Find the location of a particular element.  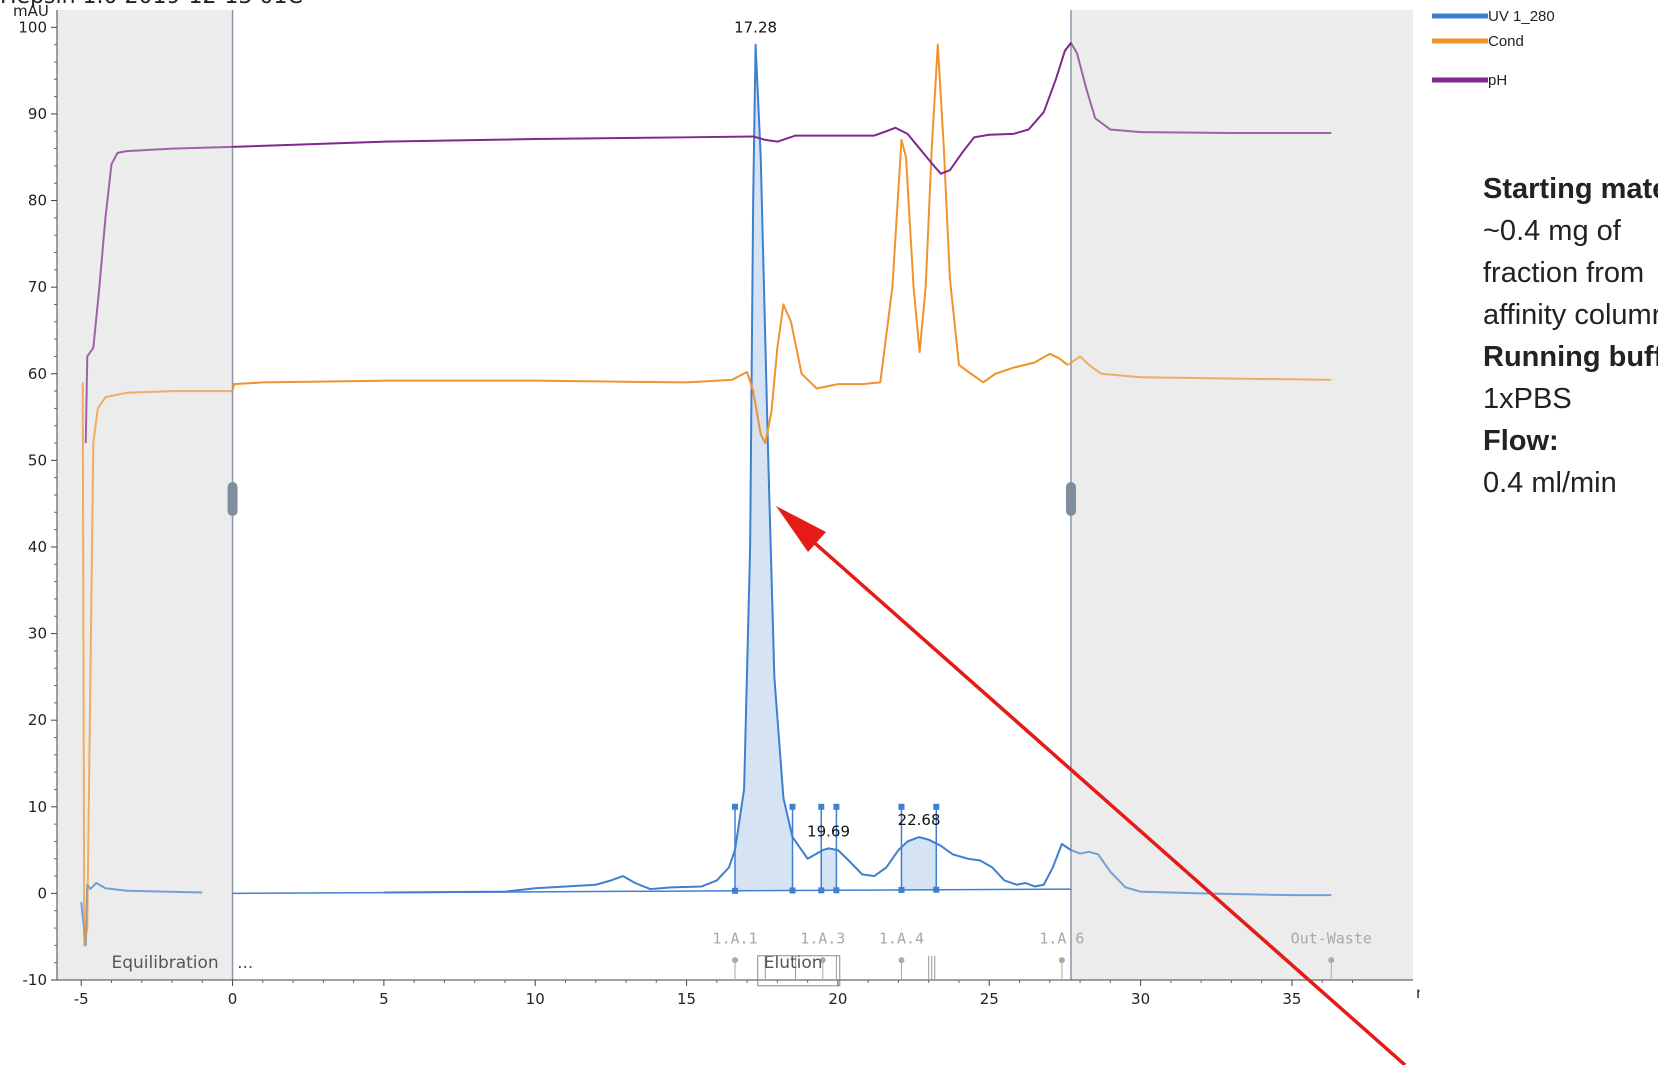

starting-material-heading: Starting material: is located at coordinates (1570, 189).